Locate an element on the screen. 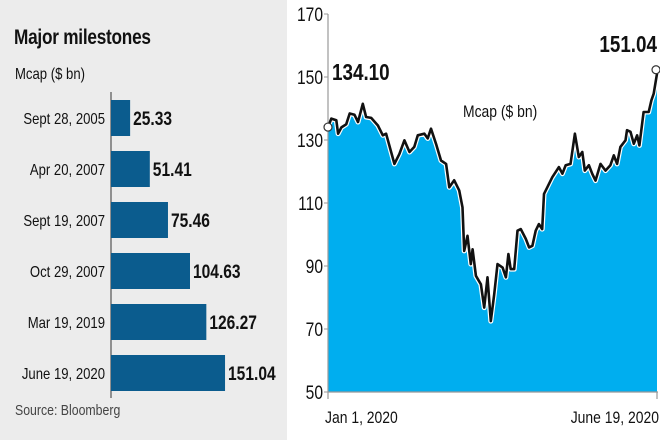 This screenshot has width=660, height=440. bar-value-label: 104.63 is located at coordinates (217, 272).